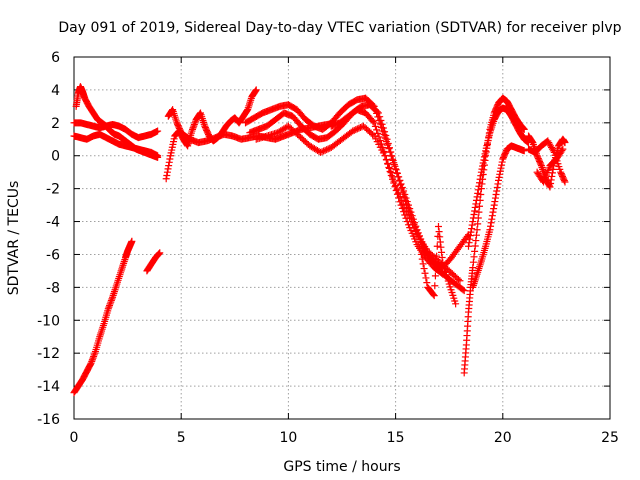 This screenshot has width=640, height=480. Describe the element at coordinates (288, 438) in the screenshot. I see `x-tick-label: 10` at that location.